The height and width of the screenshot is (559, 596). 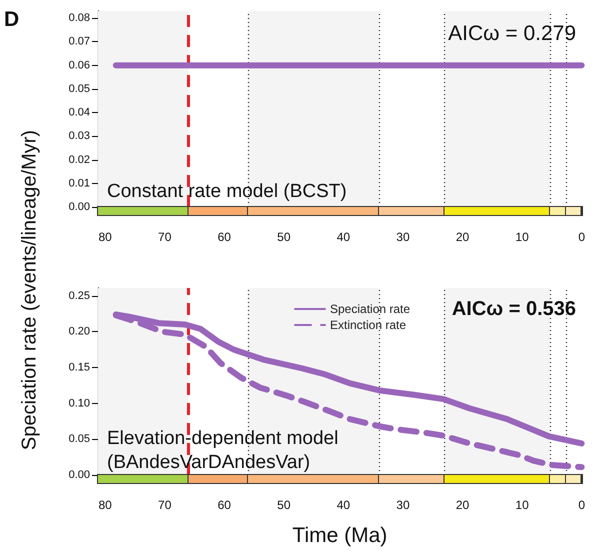 What do you see at coordinates (79, 160) in the screenshot?
I see `y-tick-label: 0.02` at bounding box center [79, 160].